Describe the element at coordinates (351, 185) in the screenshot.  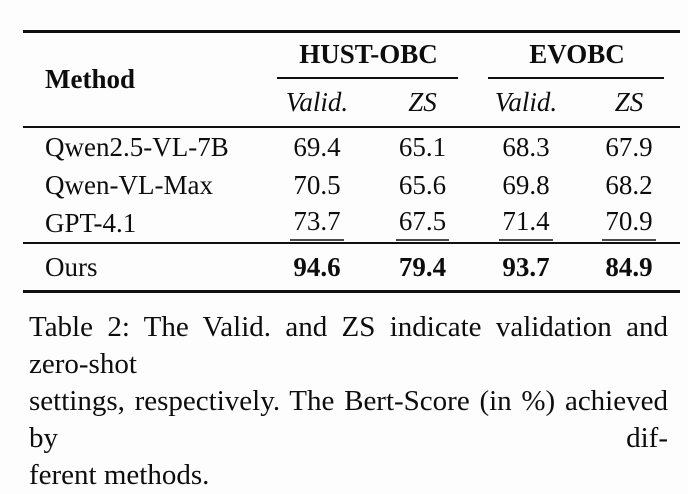
I see `table-row: Qwen-VL-Max 70.5 65.6 69.8 68.2` at that location.